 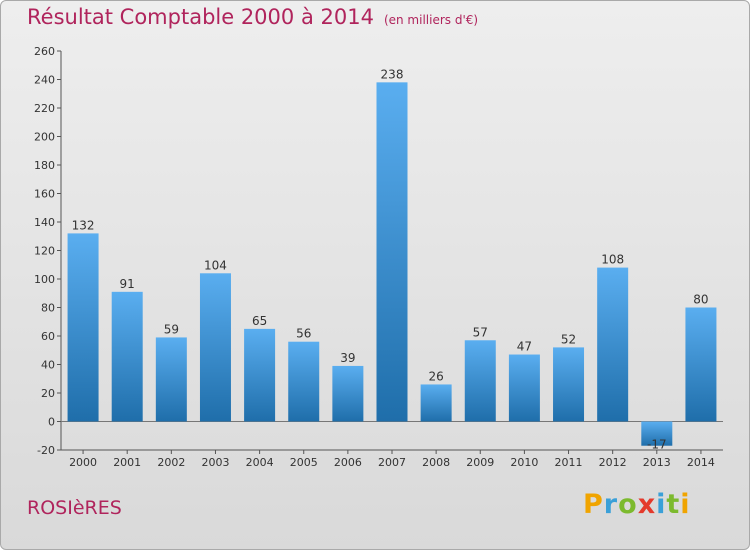 What do you see at coordinates (259, 321) in the screenshot?
I see `data-label: 65` at bounding box center [259, 321].